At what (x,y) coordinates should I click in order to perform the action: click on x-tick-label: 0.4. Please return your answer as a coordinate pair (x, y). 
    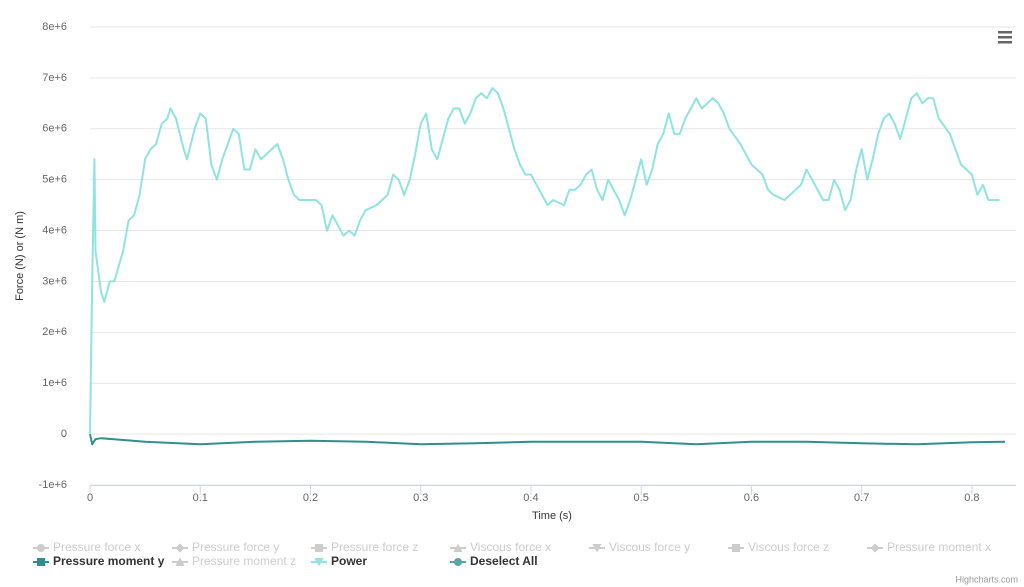
    Looking at the image, I should click on (530, 498).